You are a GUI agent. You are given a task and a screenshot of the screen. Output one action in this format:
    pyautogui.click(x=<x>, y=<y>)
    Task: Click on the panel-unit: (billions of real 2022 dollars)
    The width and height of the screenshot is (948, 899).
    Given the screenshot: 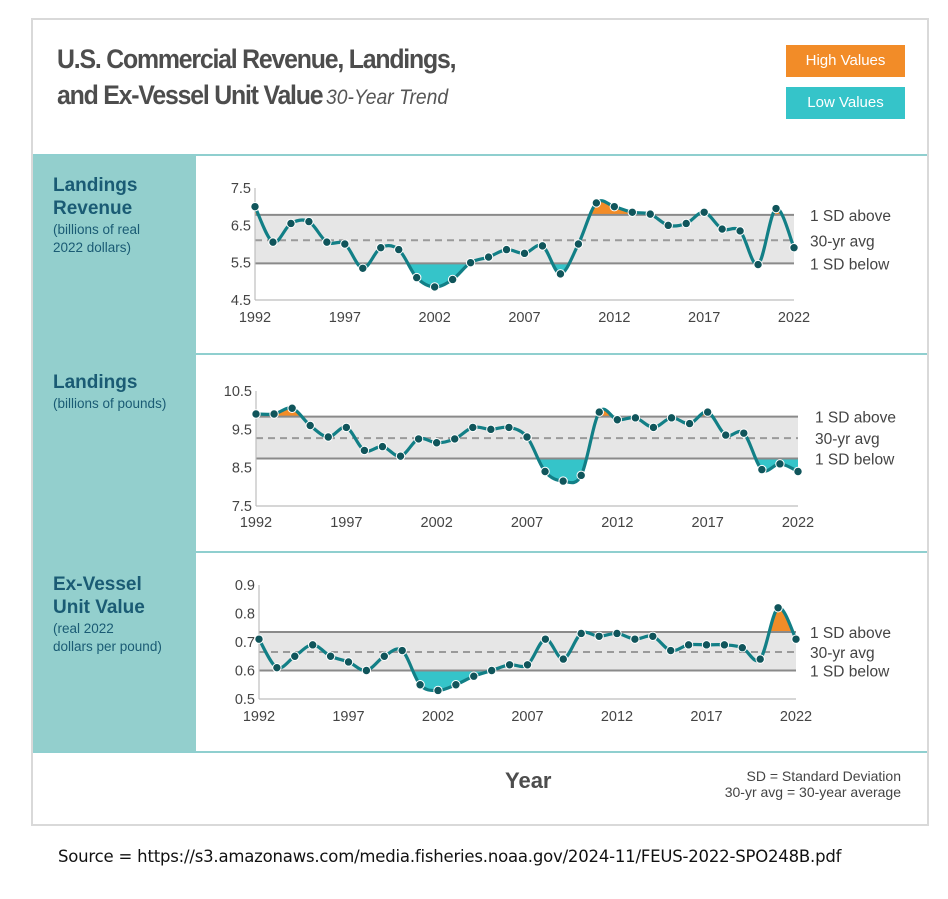 What is the action you would take?
    pyautogui.click(x=97, y=238)
    